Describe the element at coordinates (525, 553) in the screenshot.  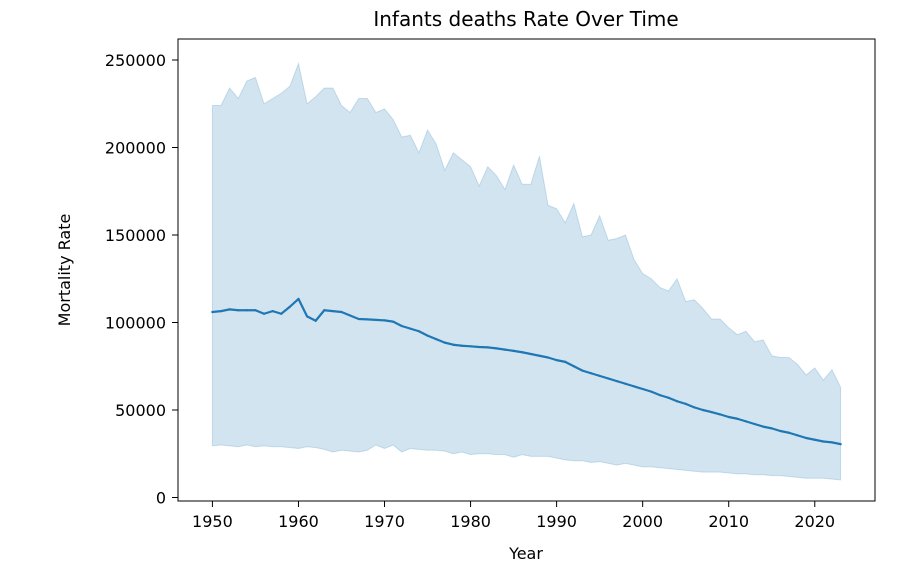
I see `x-axis-label: Year` at that location.